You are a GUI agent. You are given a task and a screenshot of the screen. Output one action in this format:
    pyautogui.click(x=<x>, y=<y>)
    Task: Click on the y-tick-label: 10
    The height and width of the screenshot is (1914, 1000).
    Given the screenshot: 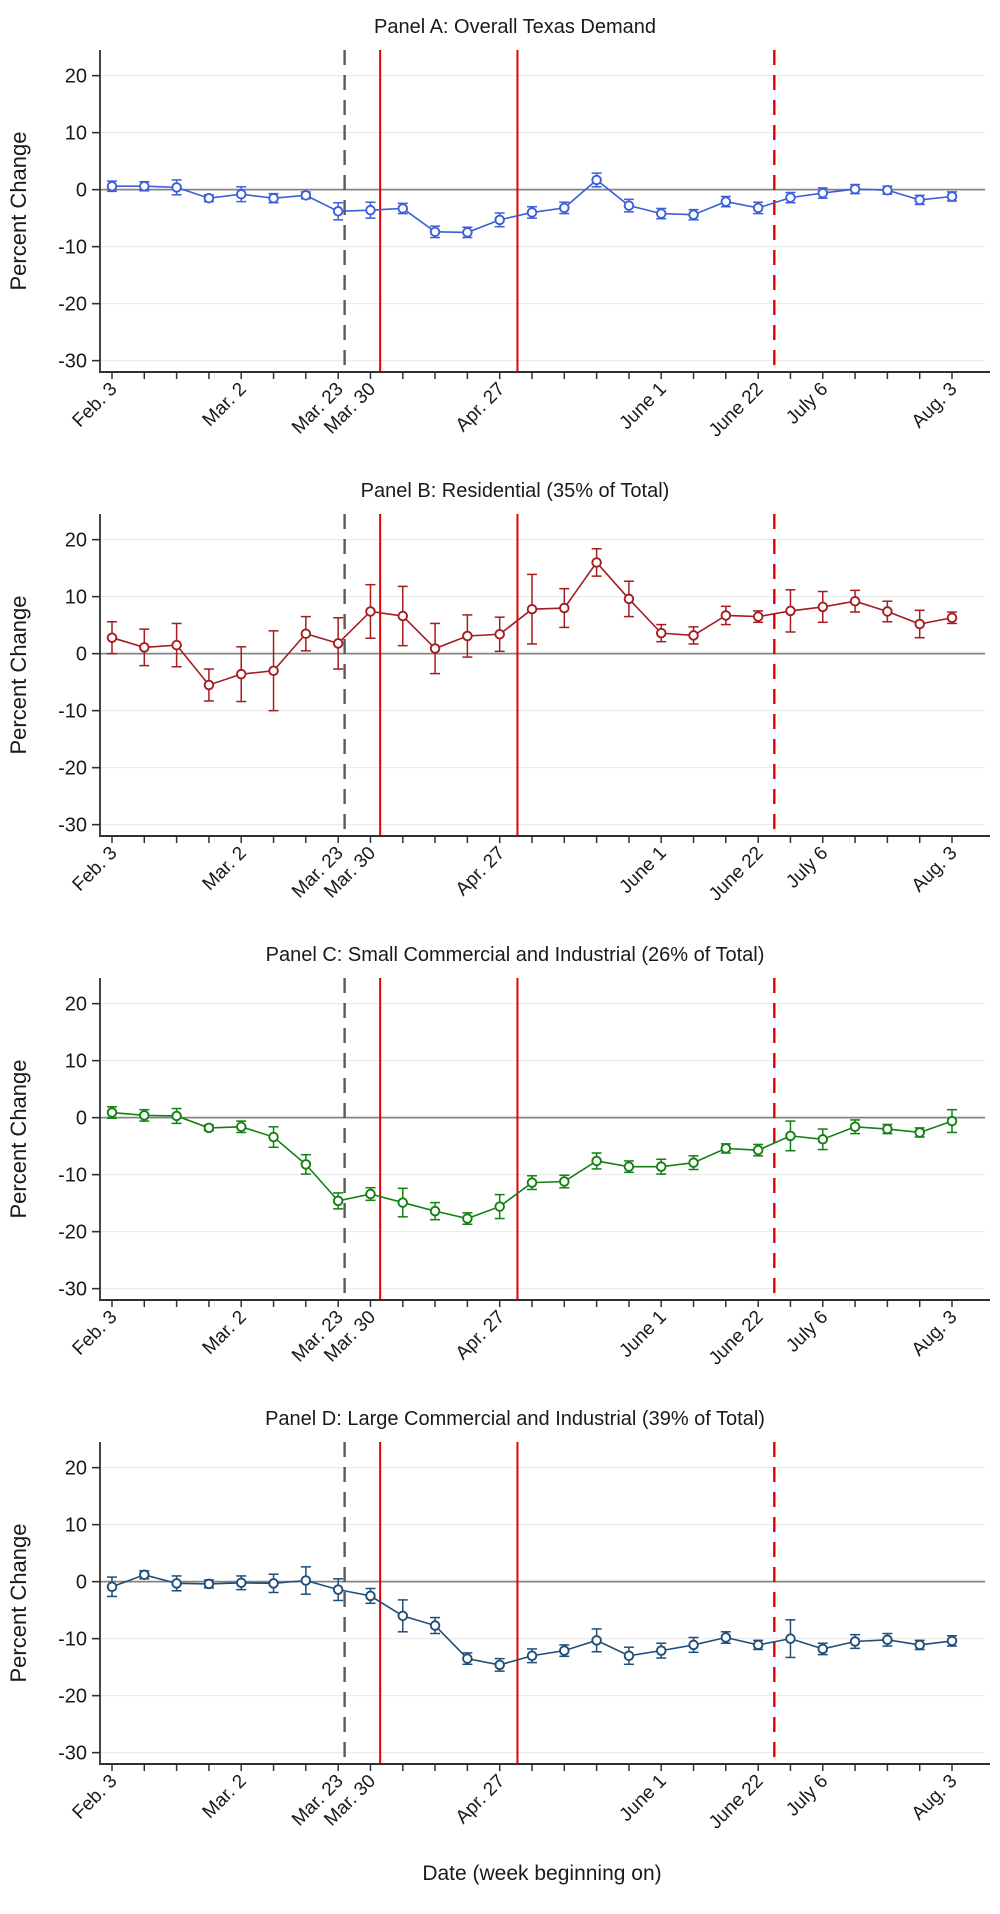 What is the action you would take?
    pyautogui.click(x=76, y=1526)
    